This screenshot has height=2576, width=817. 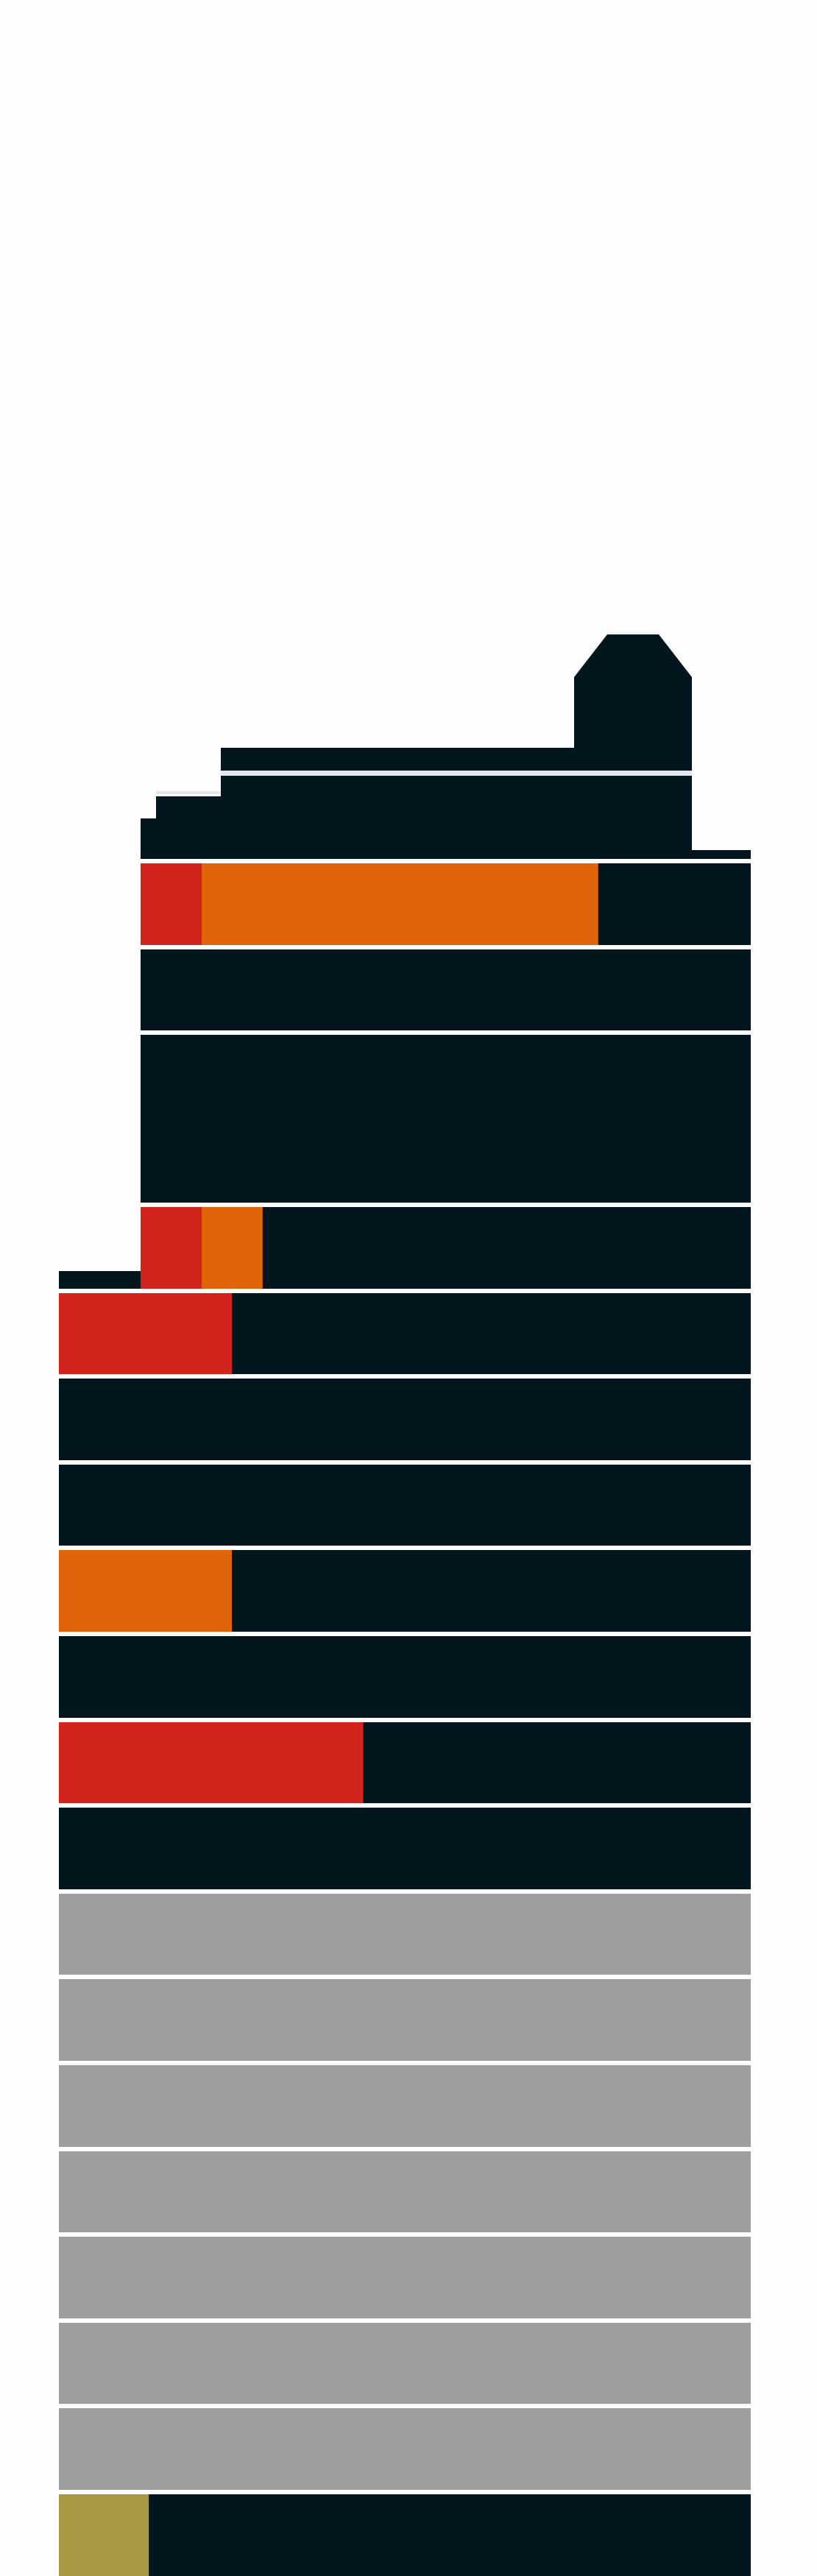 What do you see at coordinates (457, 773) in the screenshot?
I see `roof-separator` at bounding box center [457, 773].